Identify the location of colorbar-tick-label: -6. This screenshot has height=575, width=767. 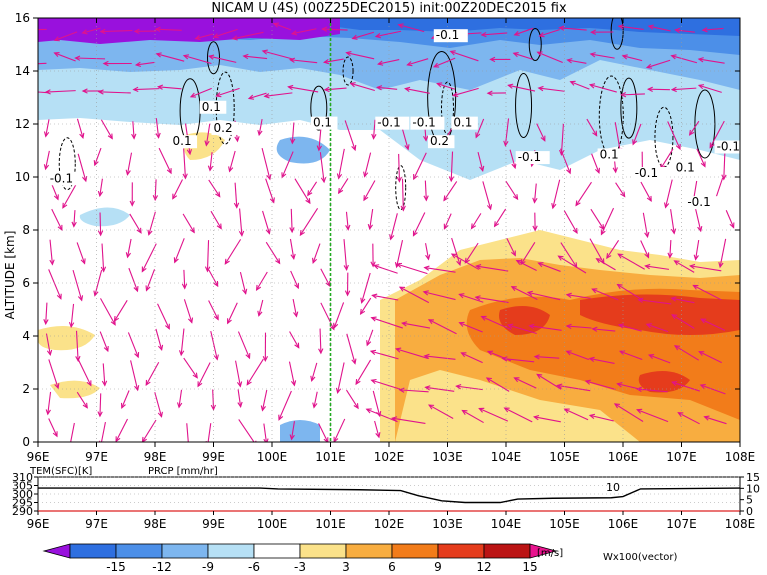
(254, 567).